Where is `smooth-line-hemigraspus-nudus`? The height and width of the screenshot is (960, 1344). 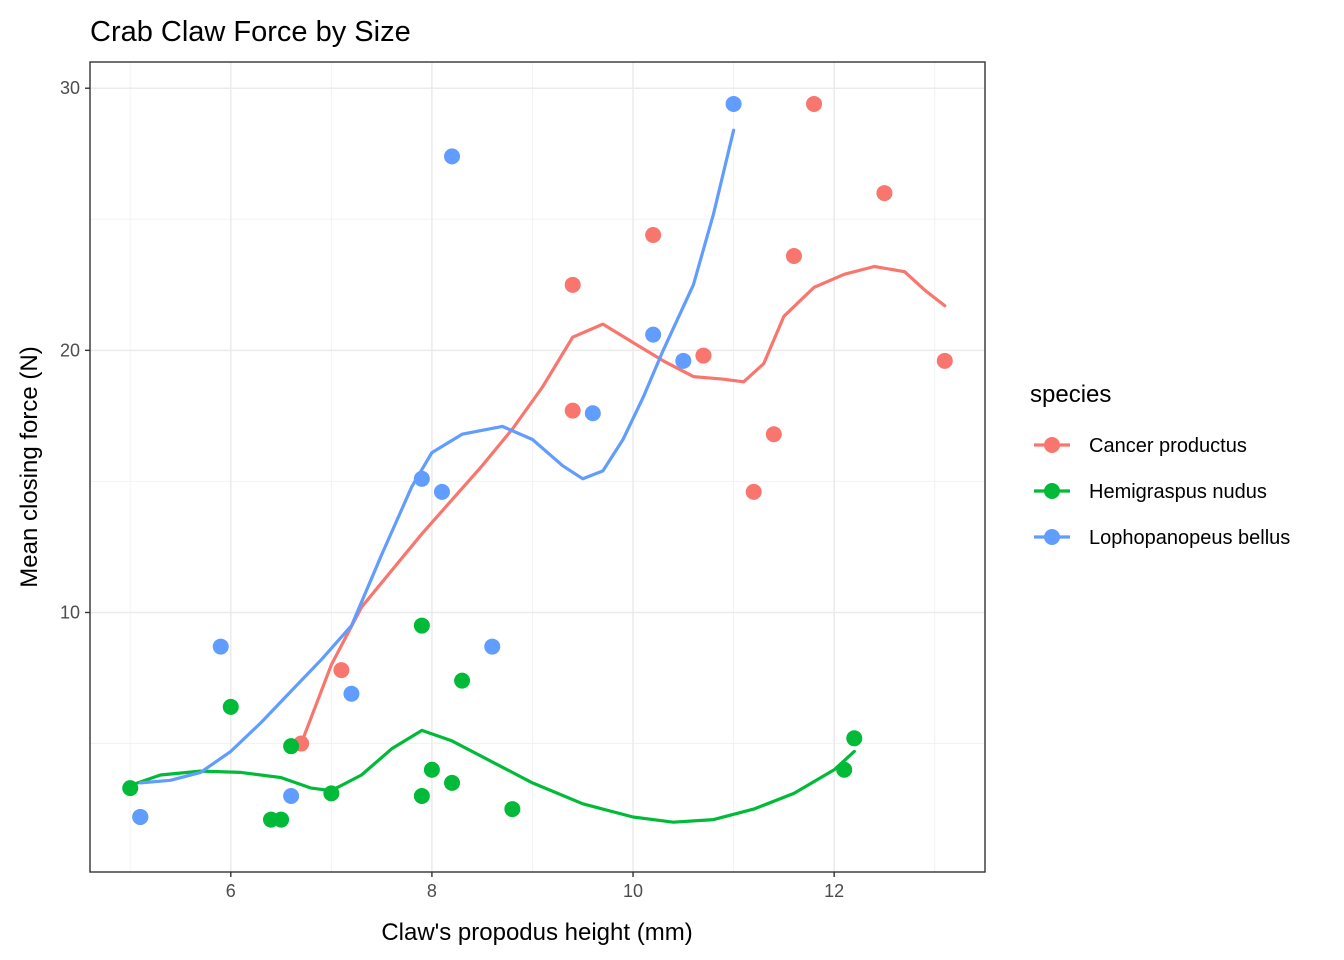 smooth-line-hemigraspus-nudus is located at coordinates (492, 776).